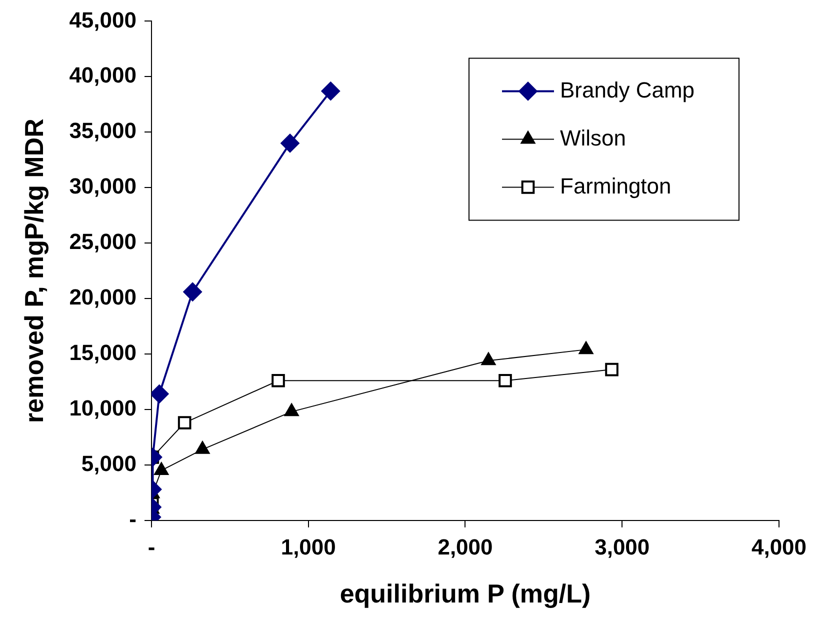 The image size is (819, 626). Describe the element at coordinates (616, 185) in the screenshot. I see `legend-label: Farmington` at that location.